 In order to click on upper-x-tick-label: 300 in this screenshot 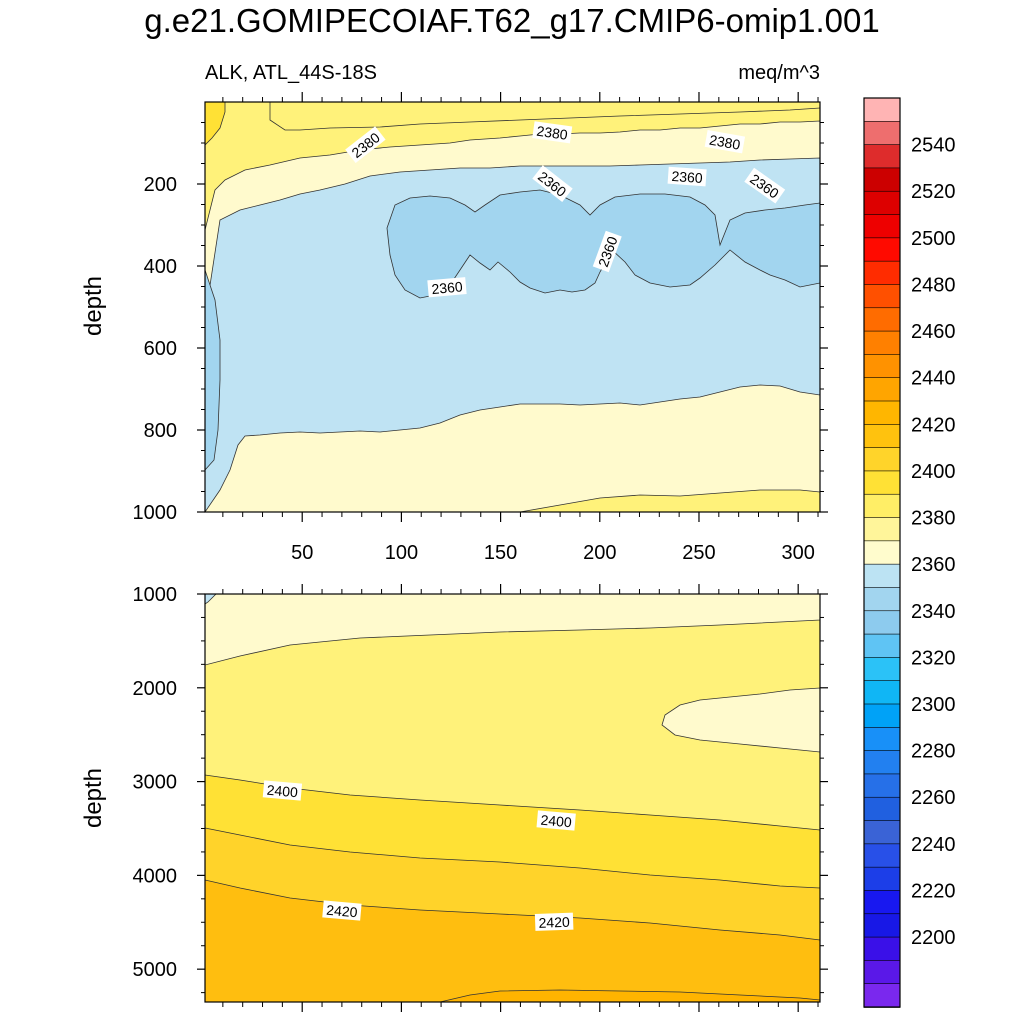, I will do `click(797, 553)`.